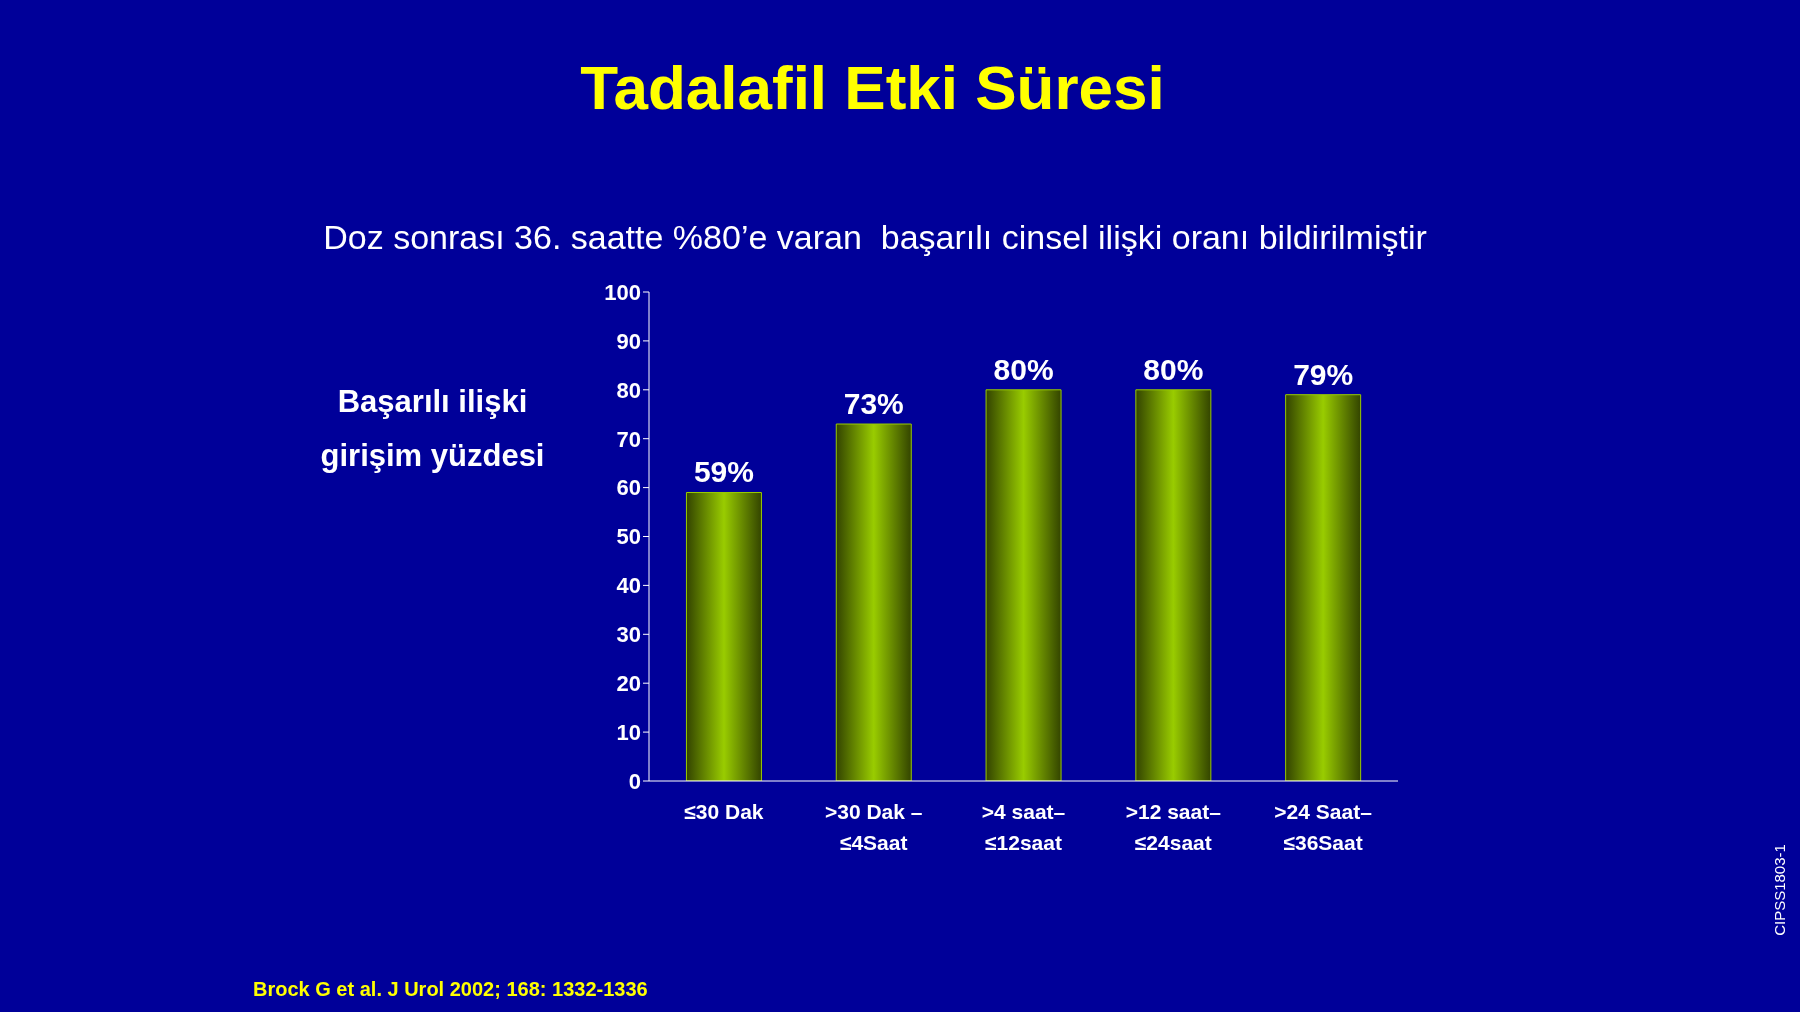 The image size is (1800, 1012). I want to click on x-tick-label: >24 Saat– ≤36Saat, so click(1323, 827).